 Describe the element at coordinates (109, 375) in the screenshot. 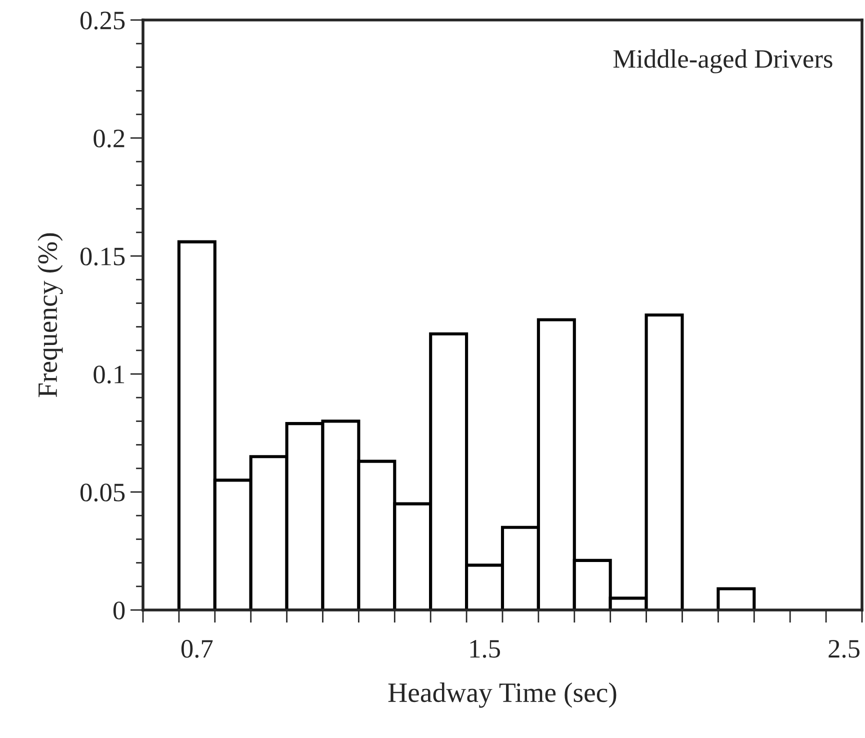

I see `y-tick-label: 0.1` at that location.